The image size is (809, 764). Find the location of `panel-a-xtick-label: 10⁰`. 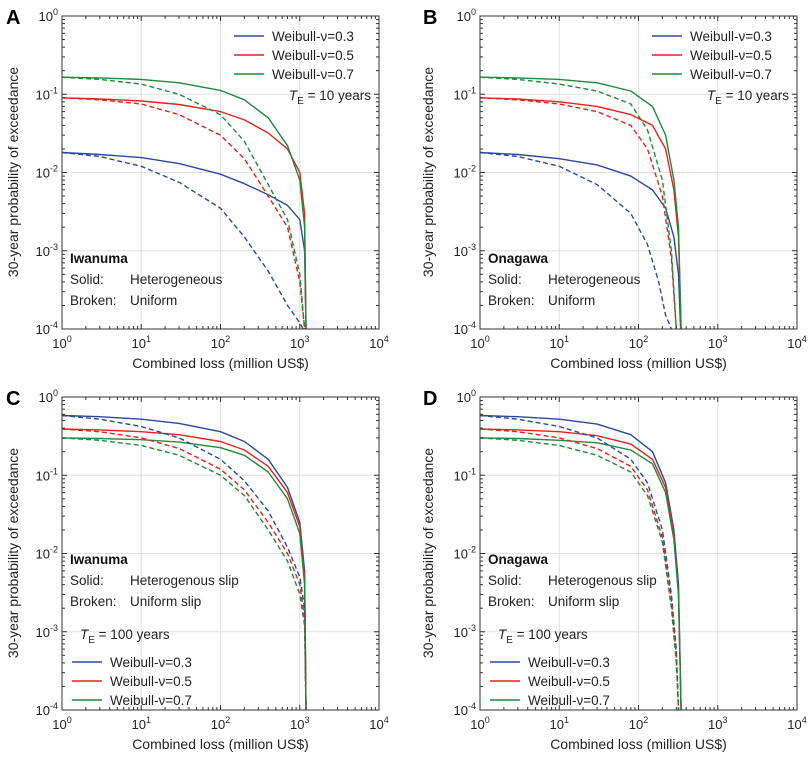

panel-a-xtick-label: 10⁰ is located at coordinates (61, 342).